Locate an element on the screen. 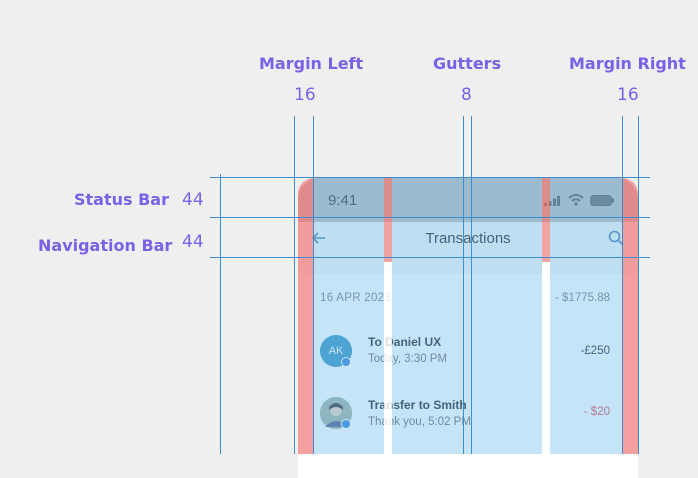  status-bar-label: Status Bar is located at coordinates (121, 199).